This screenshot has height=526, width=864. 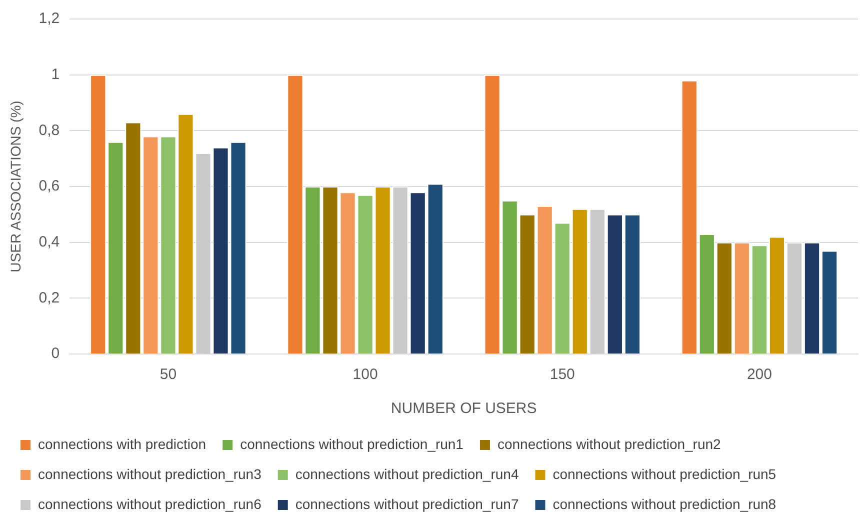 I want to click on legend-label: connections without prediction_run5, so click(x=664, y=474).